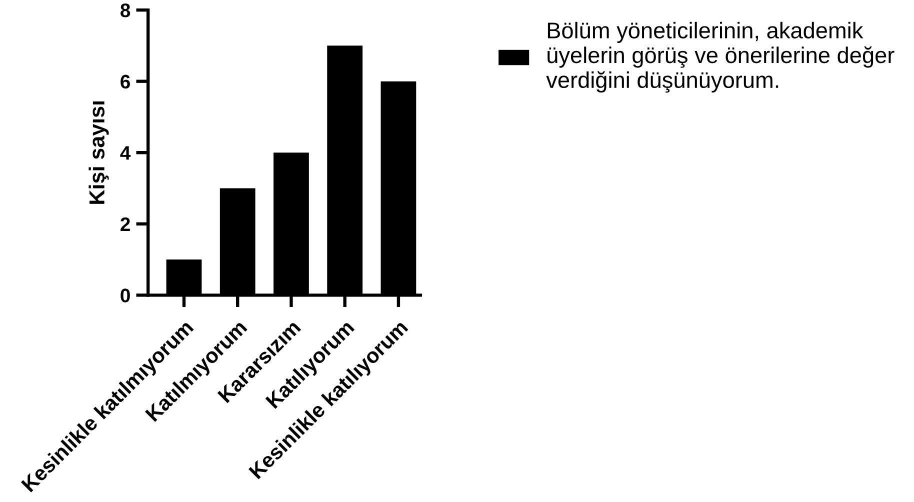  I want to click on legend-label: Bölüm yöneticilerinin, akademik üyelerin görüş ve önerilerine değer verdiğini düşünüyorum., so click(720, 57).